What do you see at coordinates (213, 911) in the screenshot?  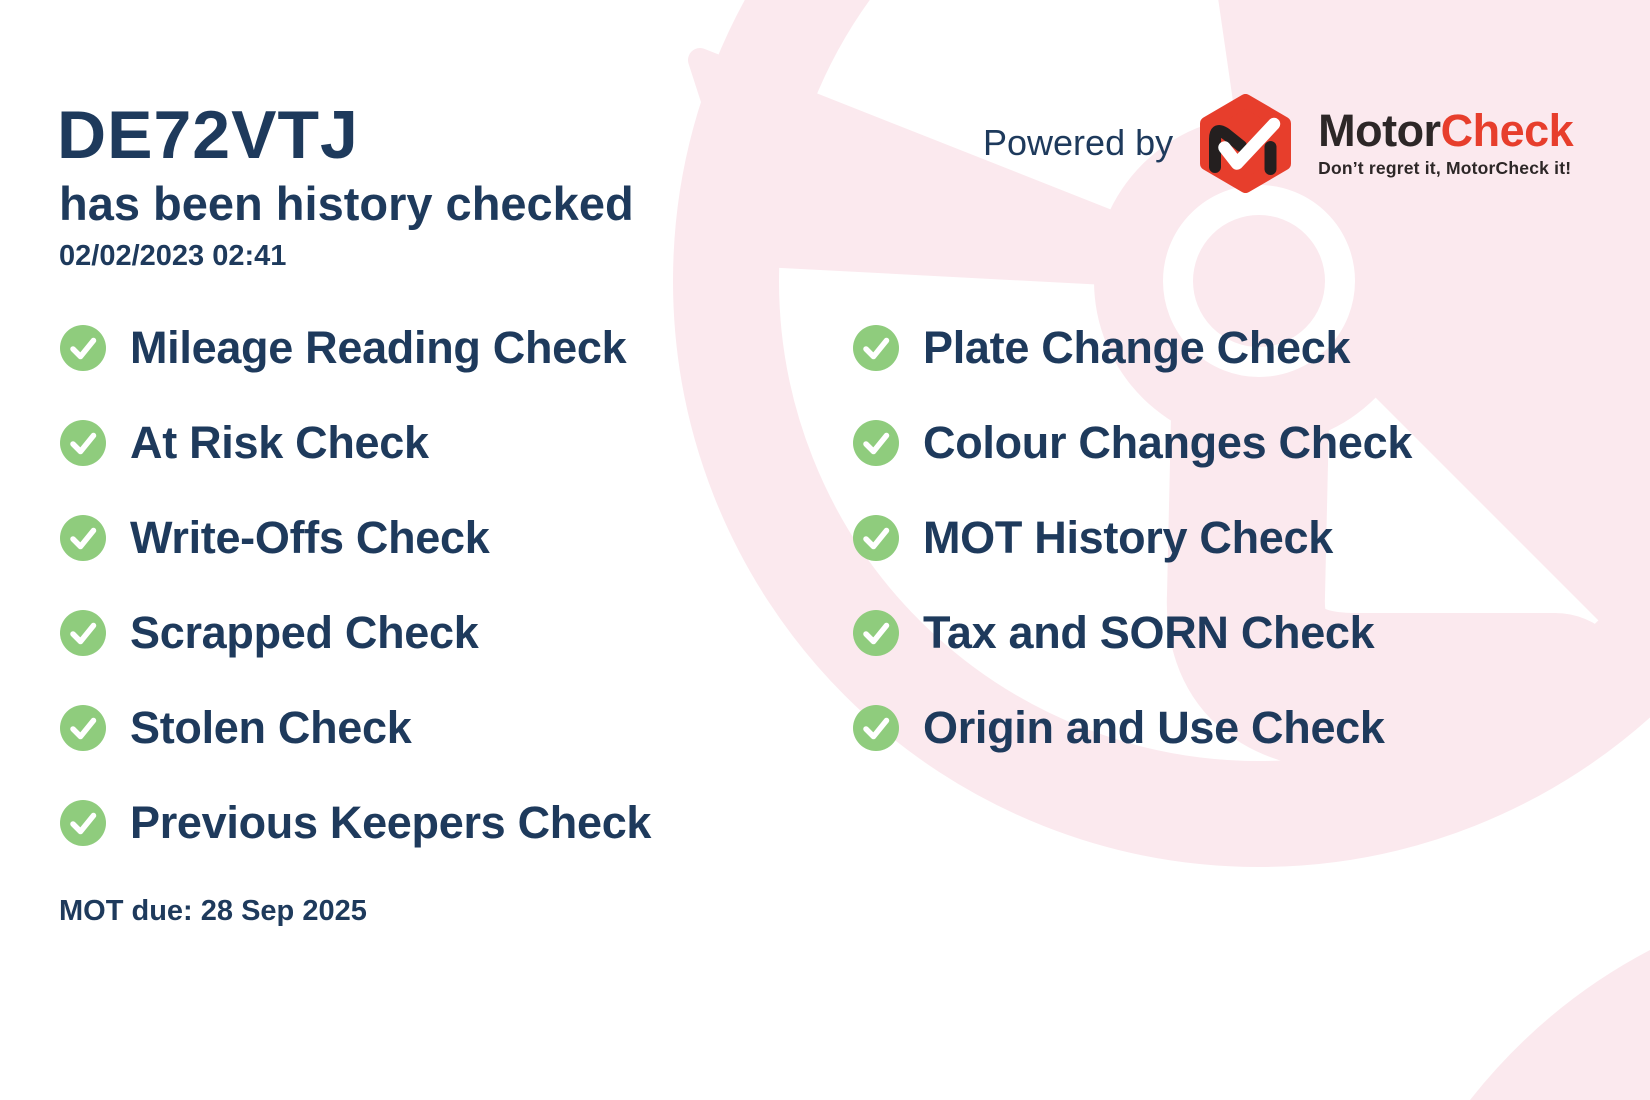 I see `mot-due-label: MOT due: 28 Sep 2025` at bounding box center [213, 911].